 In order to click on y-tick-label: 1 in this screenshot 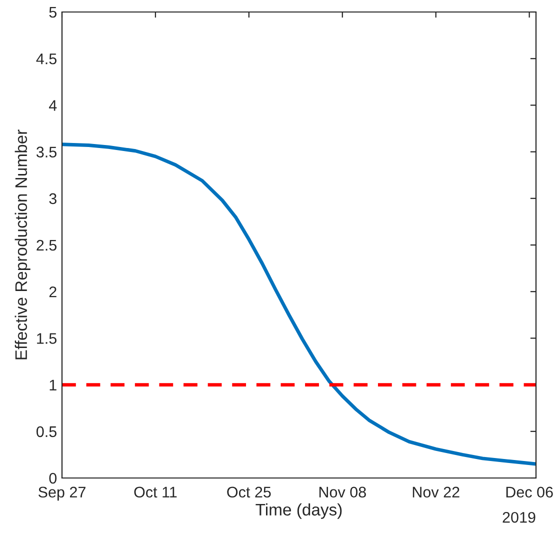, I will do `click(53, 385)`.